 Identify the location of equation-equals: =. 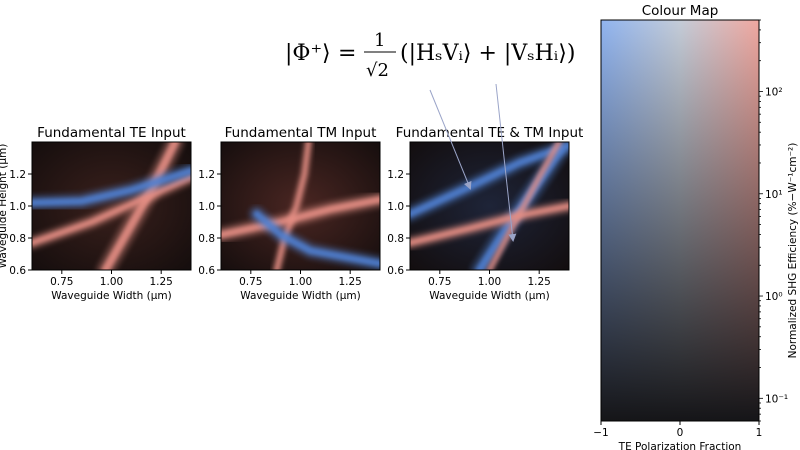
(347, 53).